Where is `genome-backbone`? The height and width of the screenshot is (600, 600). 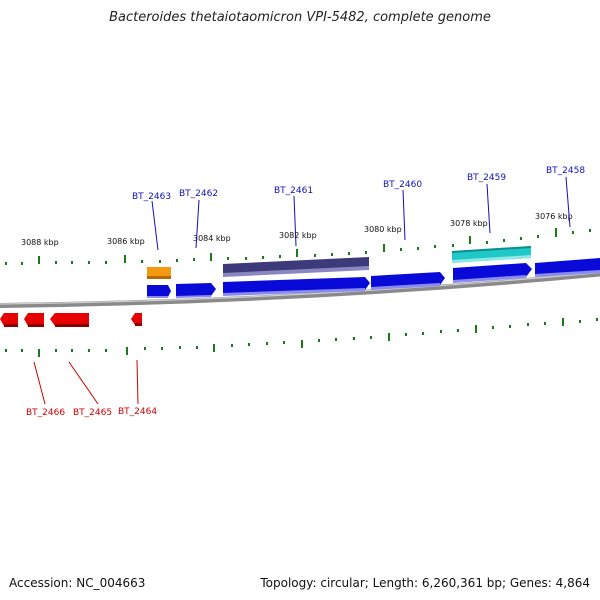
genome-backbone is located at coordinates (300, 289).